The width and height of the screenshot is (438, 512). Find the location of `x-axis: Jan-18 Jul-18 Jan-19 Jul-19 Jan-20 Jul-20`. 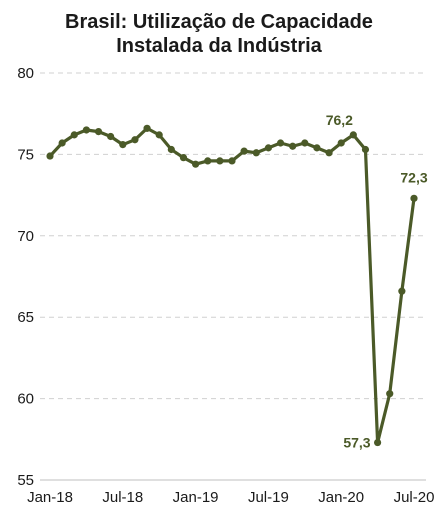

x-axis: Jan-18 Jul-18 Jan-19 Jul-19 Jan-20 Jul-20 is located at coordinates (231, 492).